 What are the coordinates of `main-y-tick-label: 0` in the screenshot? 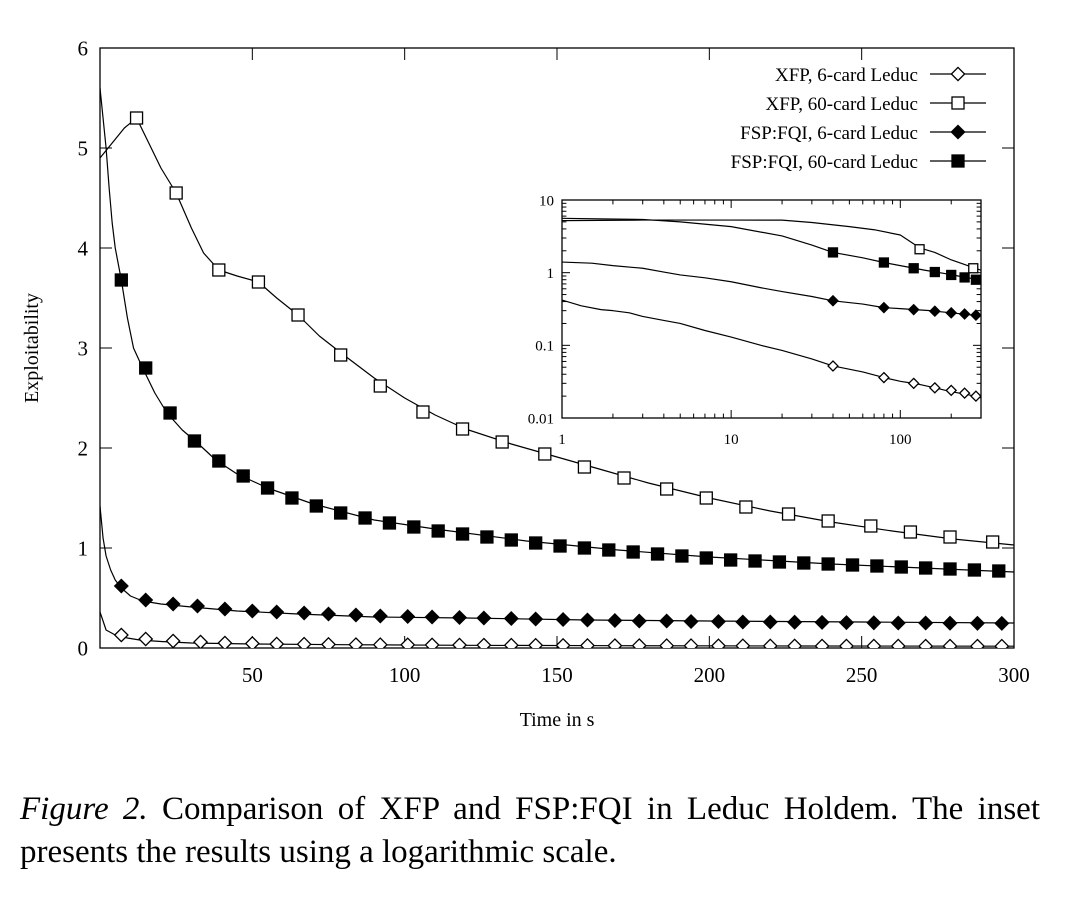 It's located at (83, 648).